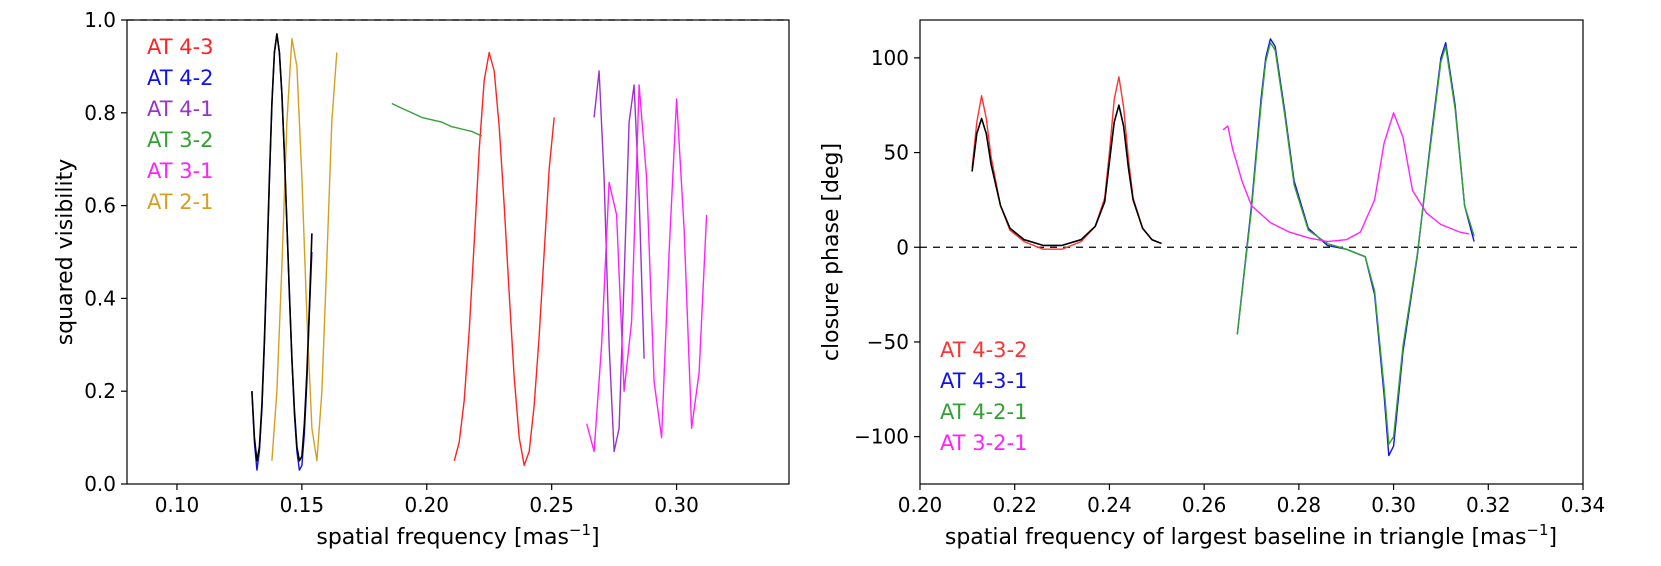 This screenshot has height=566, width=1661. I want to click on left-x-tick-label: 0.30, so click(676, 505).